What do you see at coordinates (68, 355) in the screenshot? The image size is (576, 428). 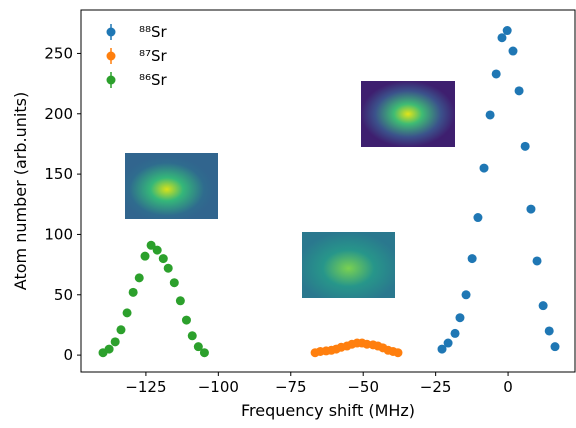 I see `y-tick-label: 0` at bounding box center [68, 355].